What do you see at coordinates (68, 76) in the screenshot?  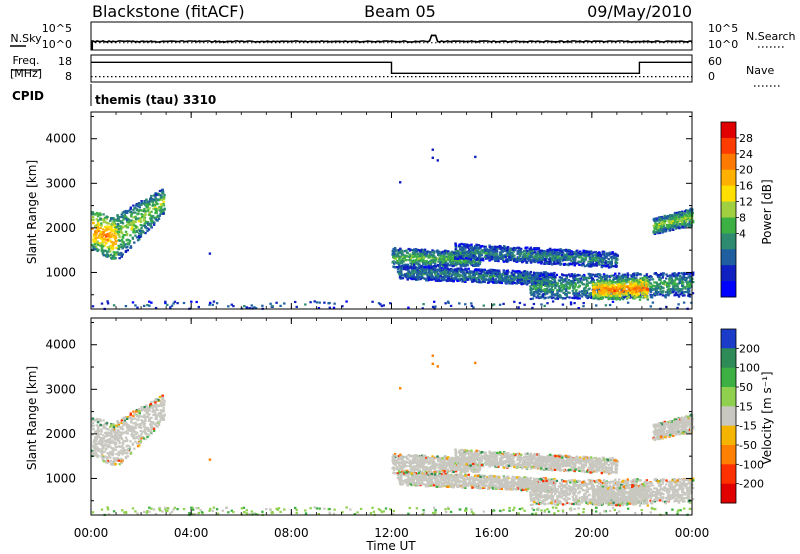 I see `freq-left-tick-bottom: 8` at bounding box center [68, 76].